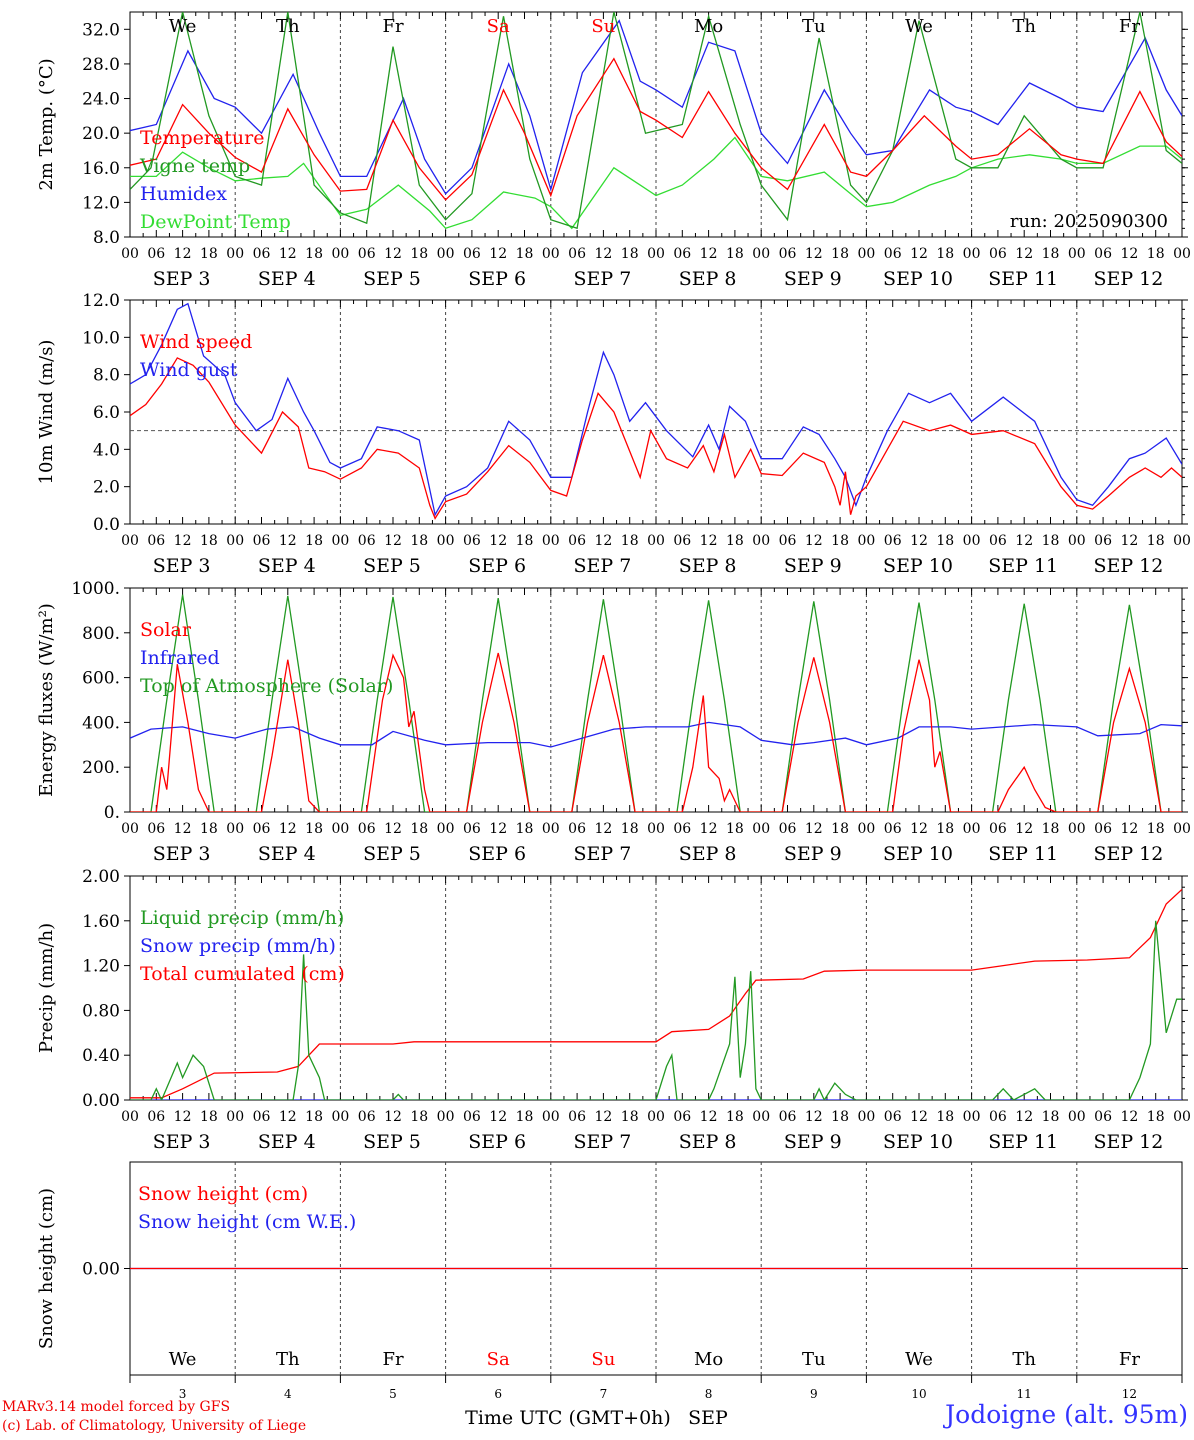 This screenshot has width=1194, height=1440. I want to click on y-tick-label: 0., so click(112, 813).